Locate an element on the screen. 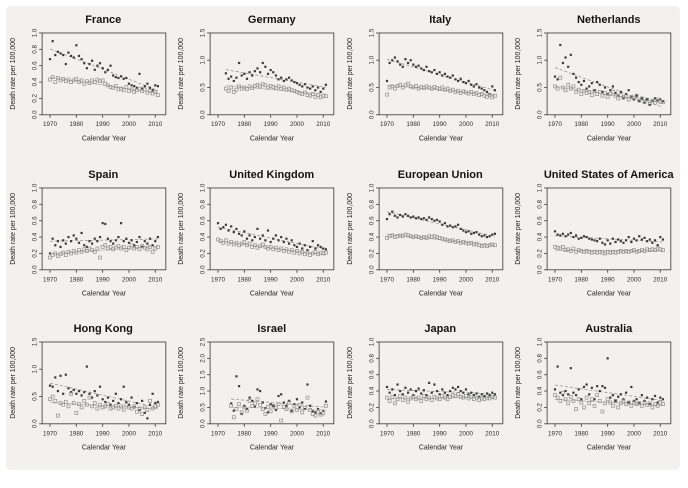  y-tick-label: 1.0 is located at coordinates (34, 187).